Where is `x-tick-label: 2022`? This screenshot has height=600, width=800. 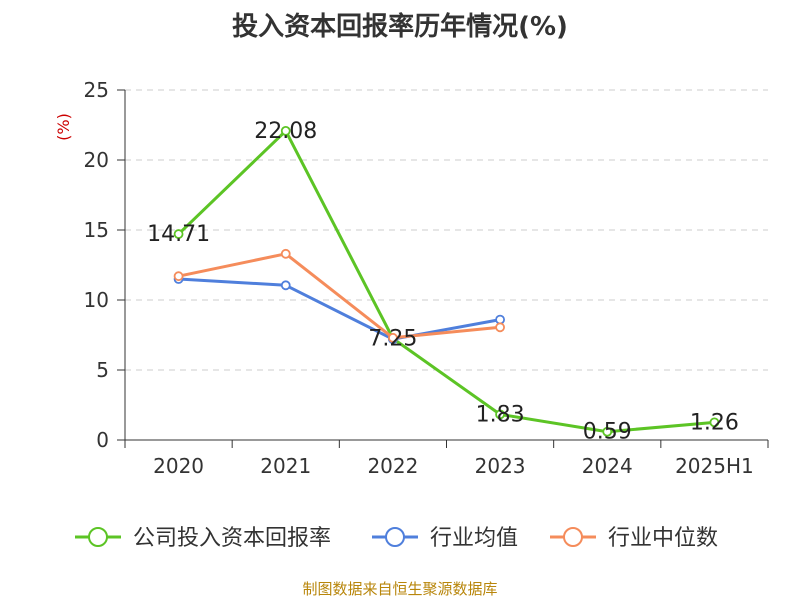
x-tick-label: 2022 is located at coordinates (392, 466).